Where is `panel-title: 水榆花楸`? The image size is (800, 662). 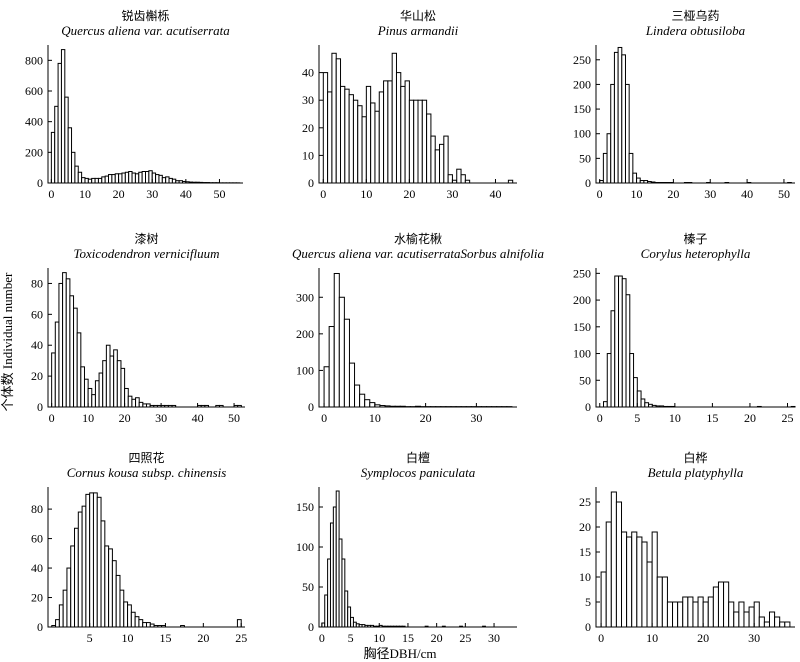 panel-title: 水榆花楸 is located at coordinates (418, 238).